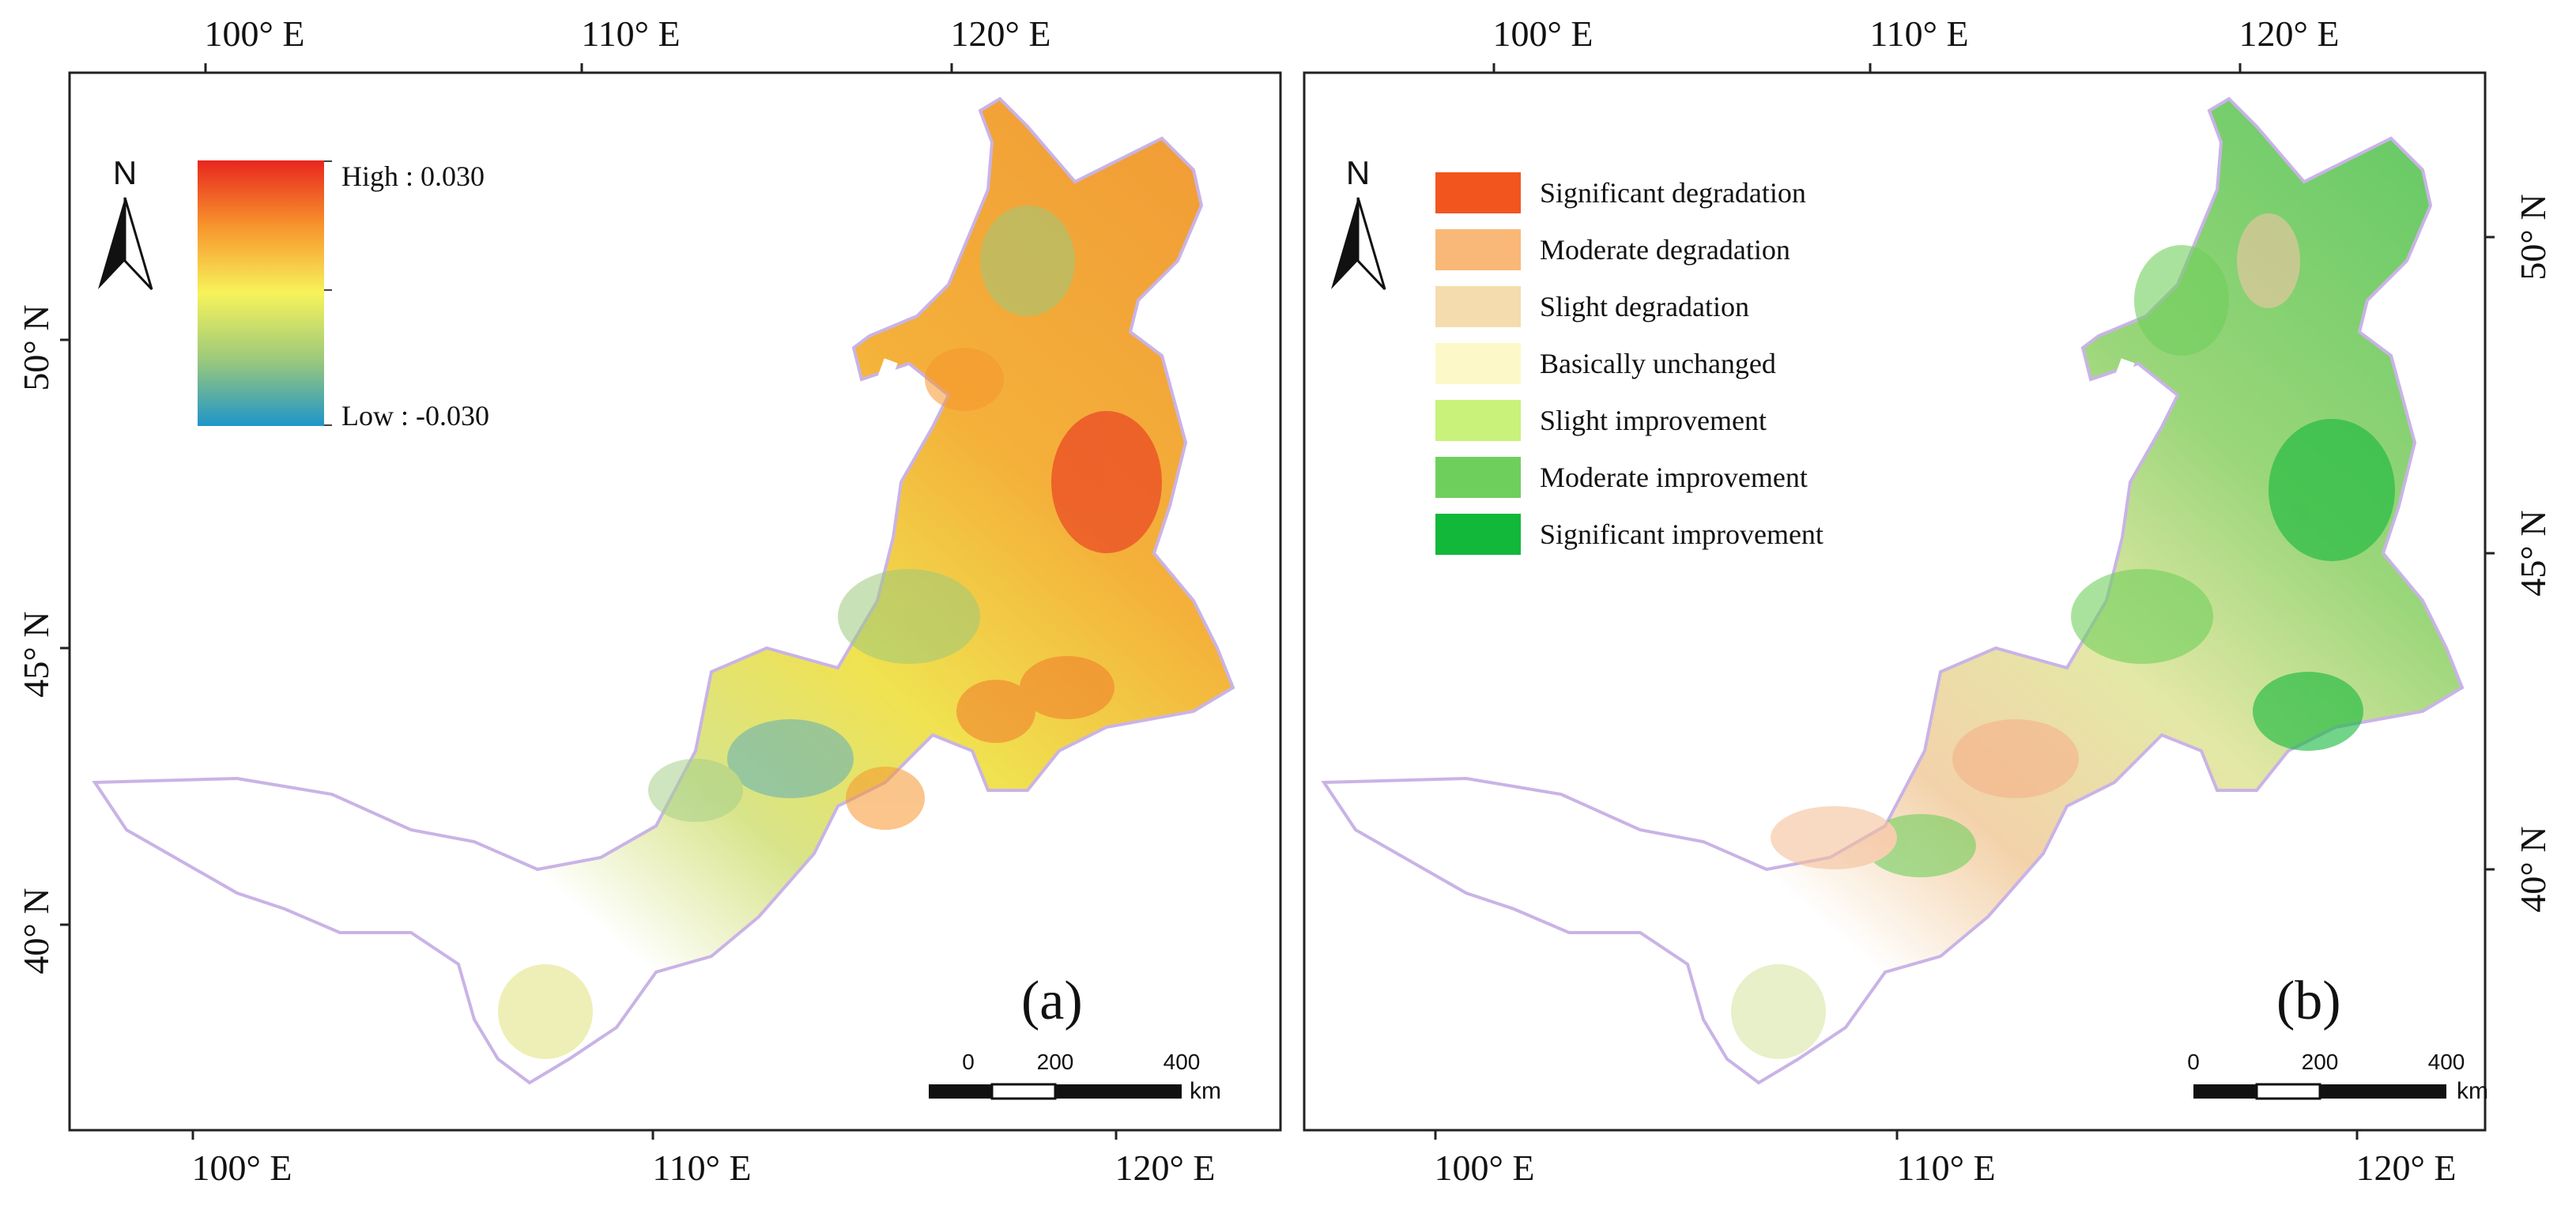  I want to click on legend-label: Moderate degradation, so click(1665, 250).